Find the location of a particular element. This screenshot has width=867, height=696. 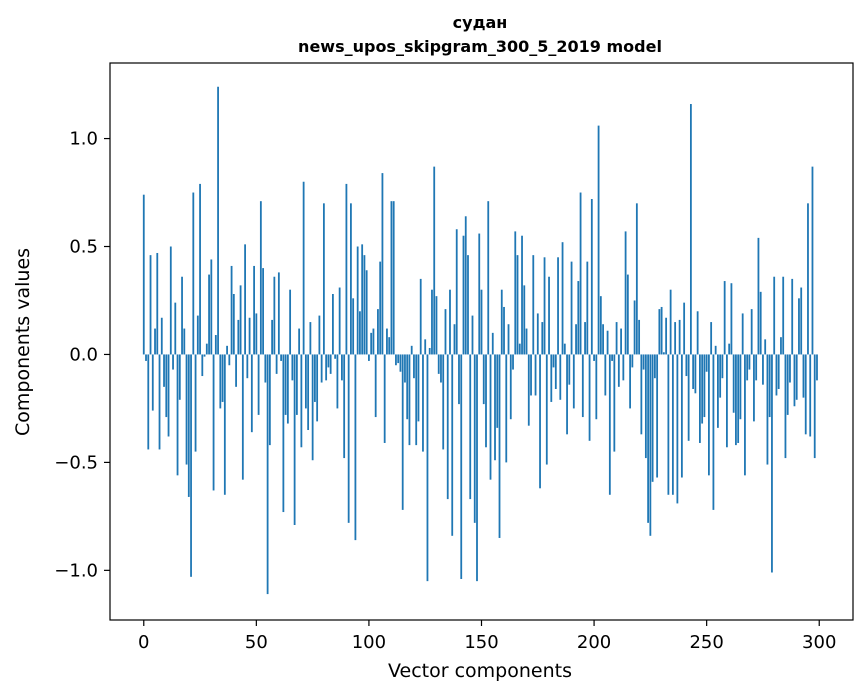

y-tick-label: 0.5 is located at coordinates (83, 247).